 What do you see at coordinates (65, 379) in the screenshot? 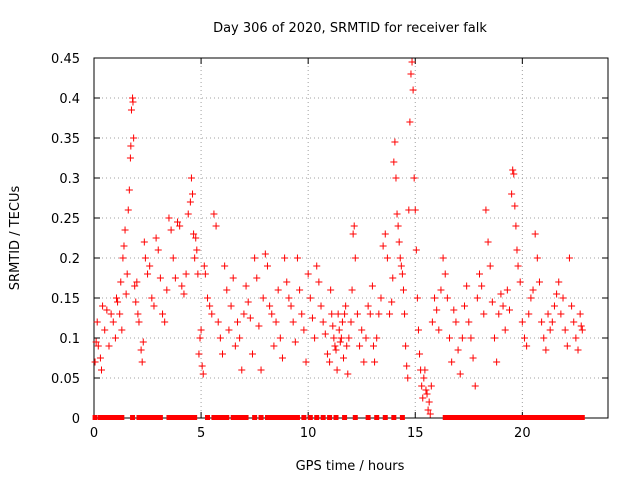
I see `y-tick-label: 0.05` at bounding box center [65, 379].